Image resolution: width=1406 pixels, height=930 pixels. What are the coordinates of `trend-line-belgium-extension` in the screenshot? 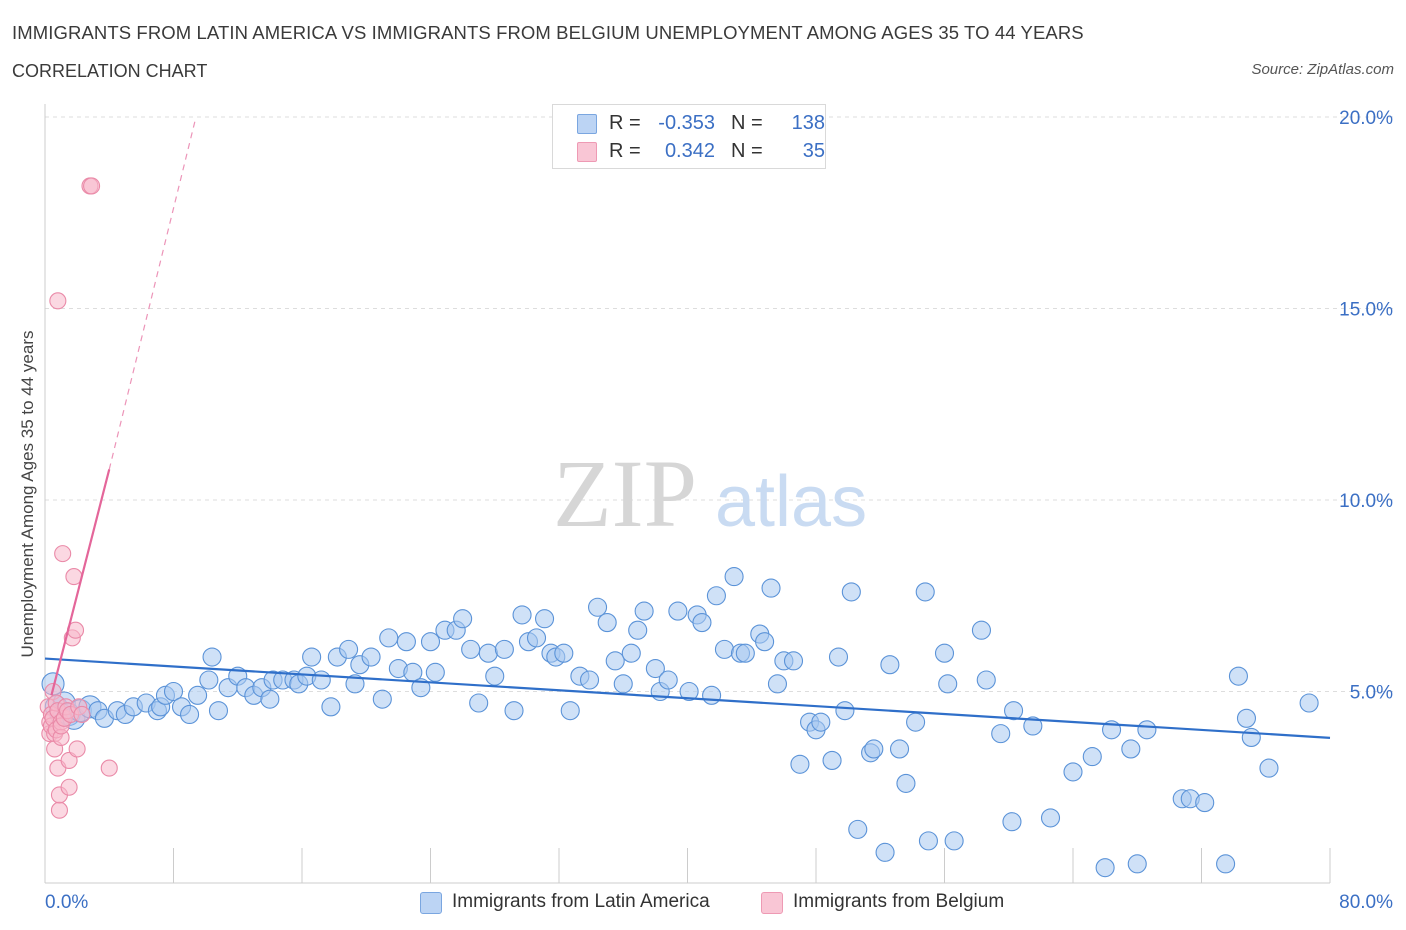 It's located at (152, 293).